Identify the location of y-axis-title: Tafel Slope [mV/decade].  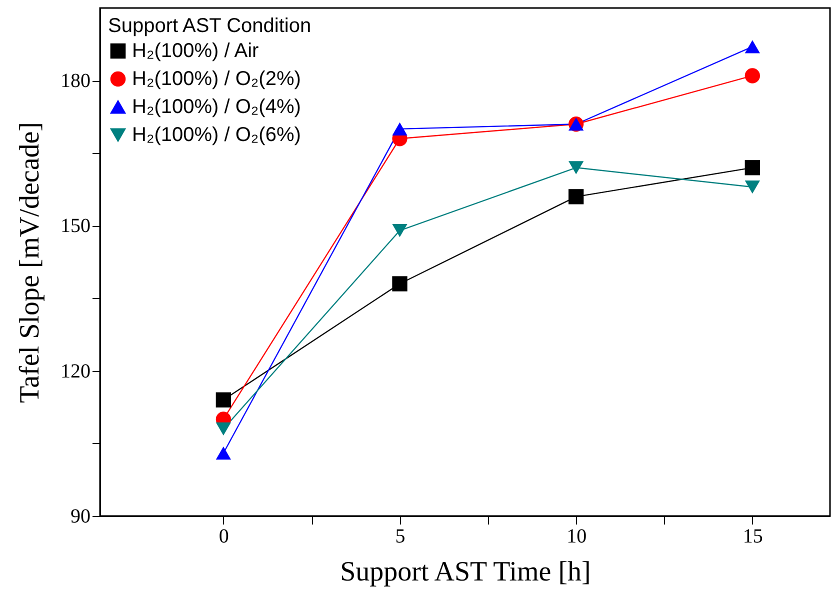
(30, 263).